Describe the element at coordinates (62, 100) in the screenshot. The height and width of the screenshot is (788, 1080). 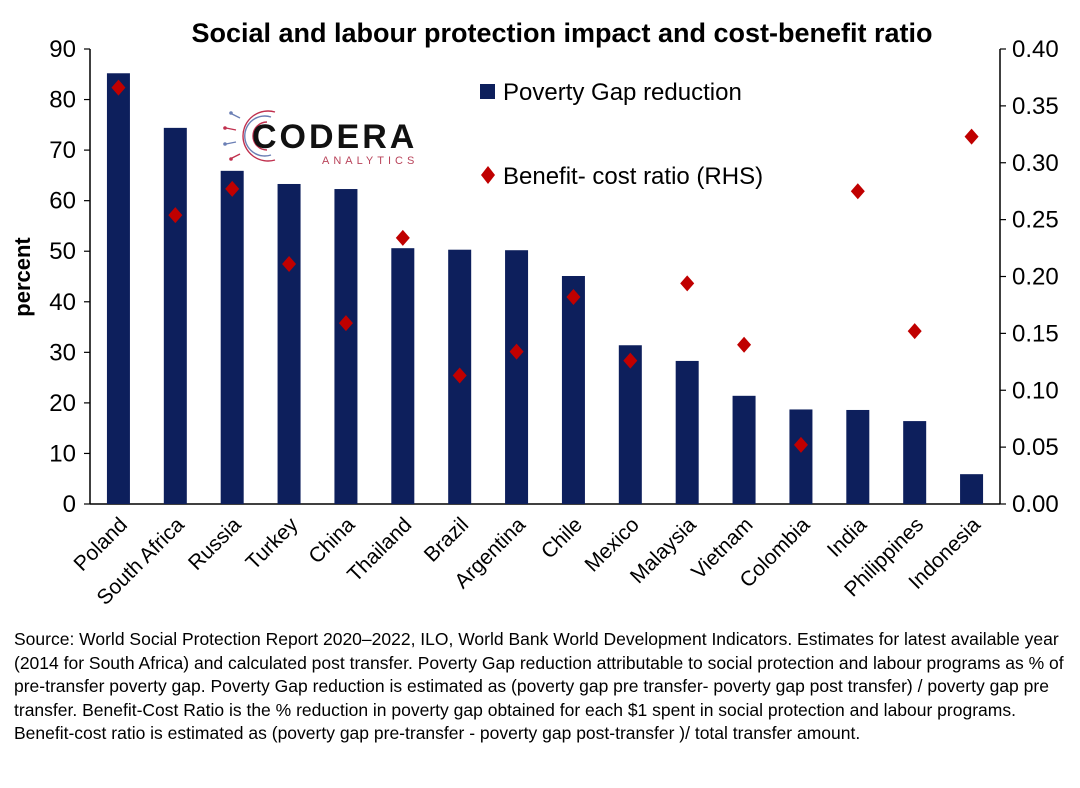
I see `y-tick-label: 80` at that location.